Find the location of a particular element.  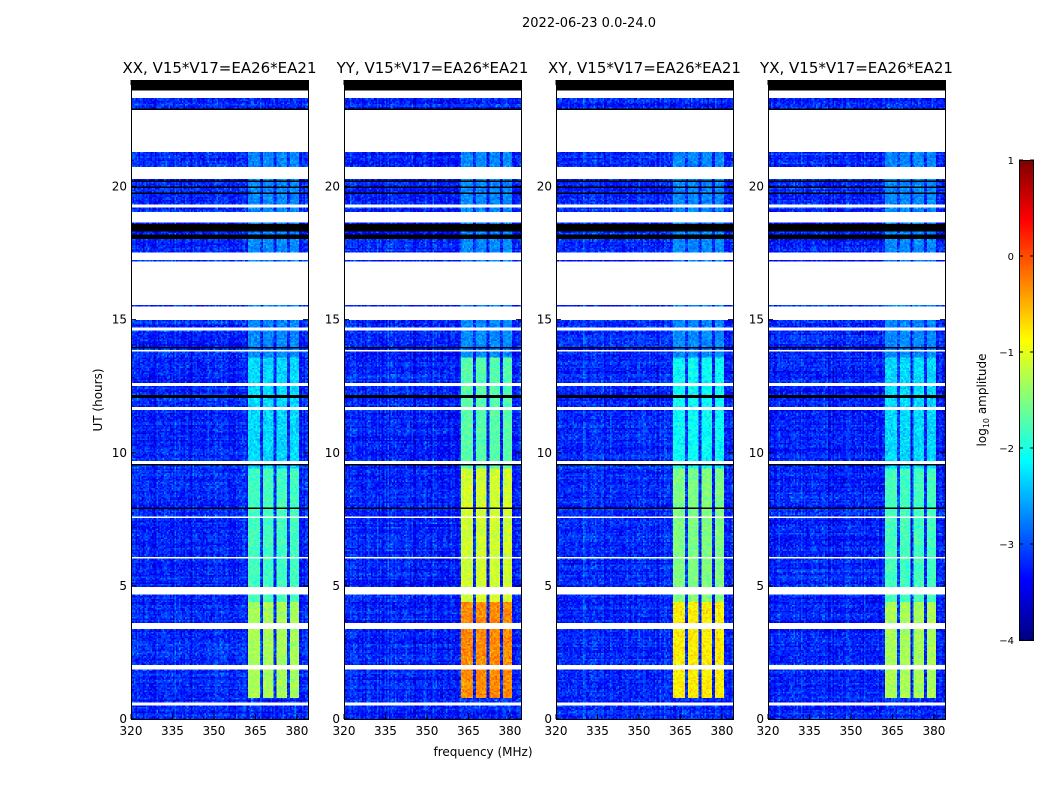

x-axis-label: frequency (MHz) is located at coordinates (482, 752).